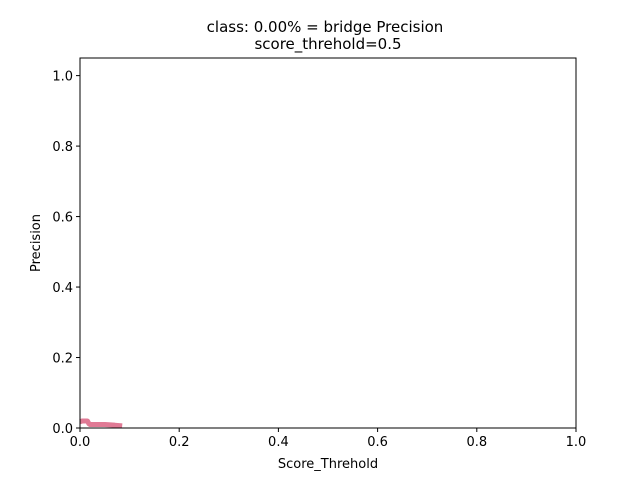 The width and height of the screenshot is (640, 480). I want to click on x-tick-label: 0.4, so click(278, 442).